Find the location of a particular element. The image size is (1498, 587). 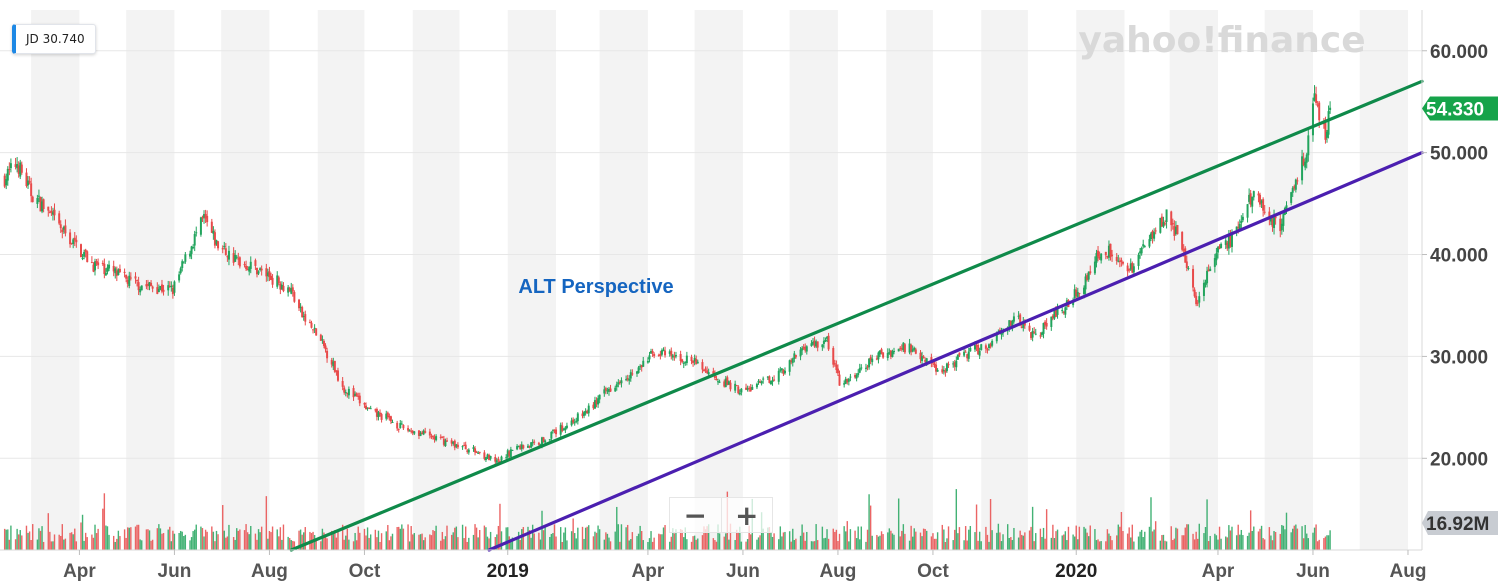

ticker-badge-label: JD 30.740 is located at coordinates (55, 39).